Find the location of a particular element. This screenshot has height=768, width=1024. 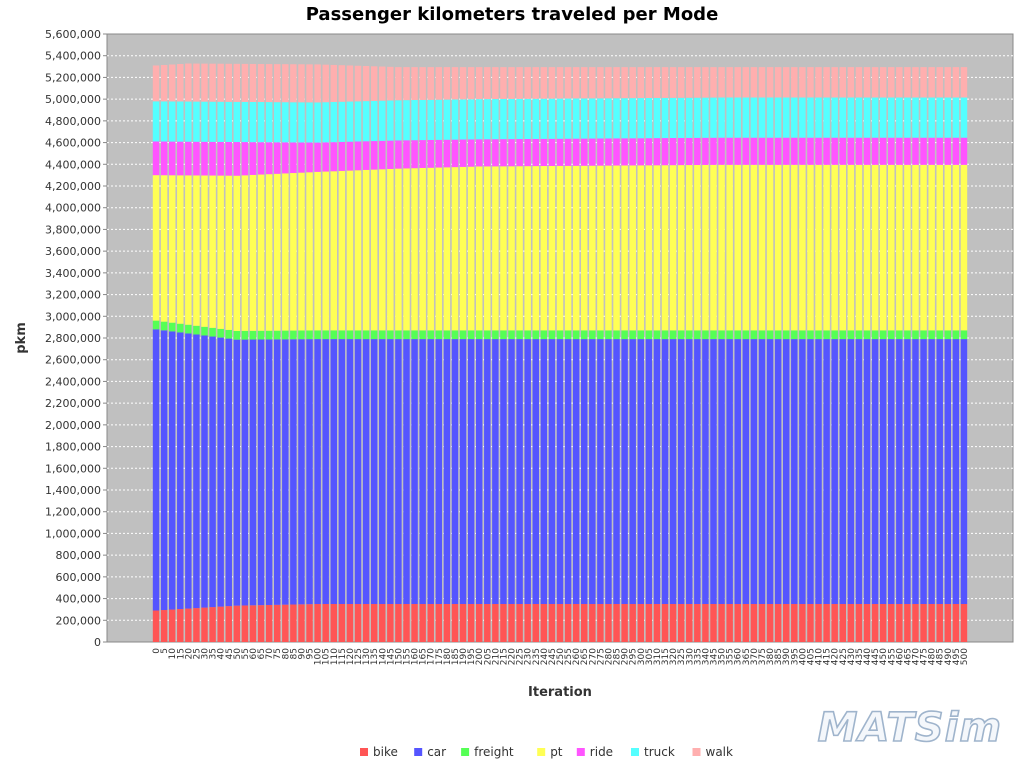

y-tick-label: 800,000 is located at coordinates (79, 555).